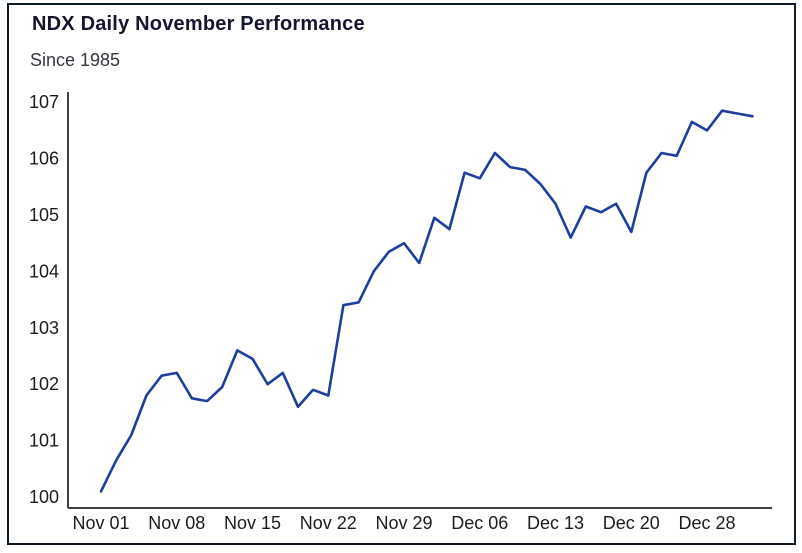  Describe the element at coordinates (44, 159) in the screenshot. I see `y-tick-label: 106` at that location.